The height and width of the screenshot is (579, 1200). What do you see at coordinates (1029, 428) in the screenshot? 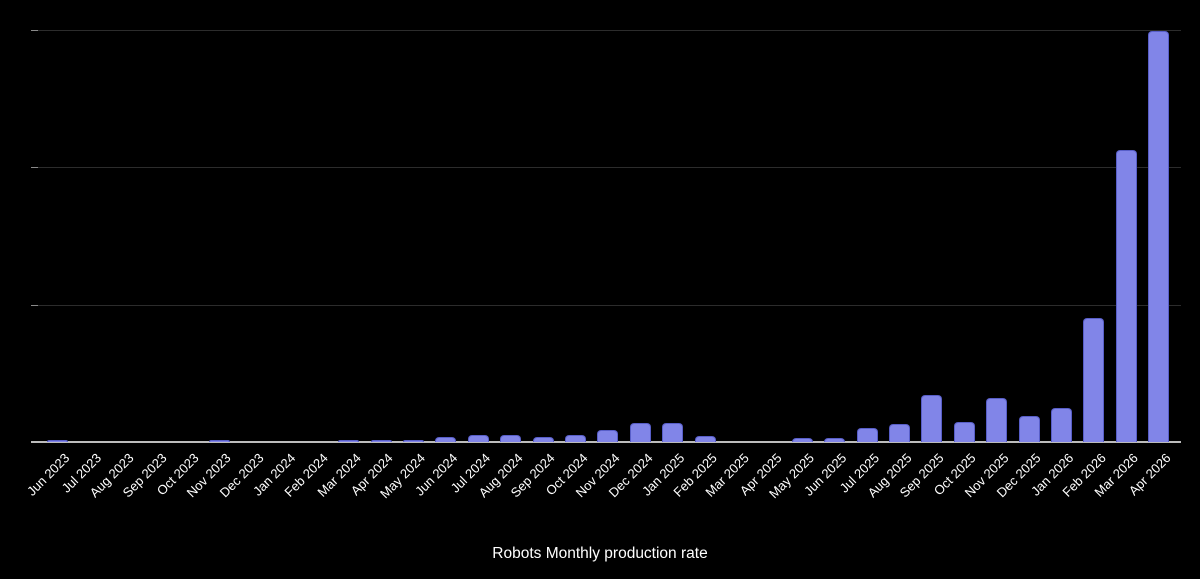
I see `bar-dec-2025` at bounding box center [1029, 428].